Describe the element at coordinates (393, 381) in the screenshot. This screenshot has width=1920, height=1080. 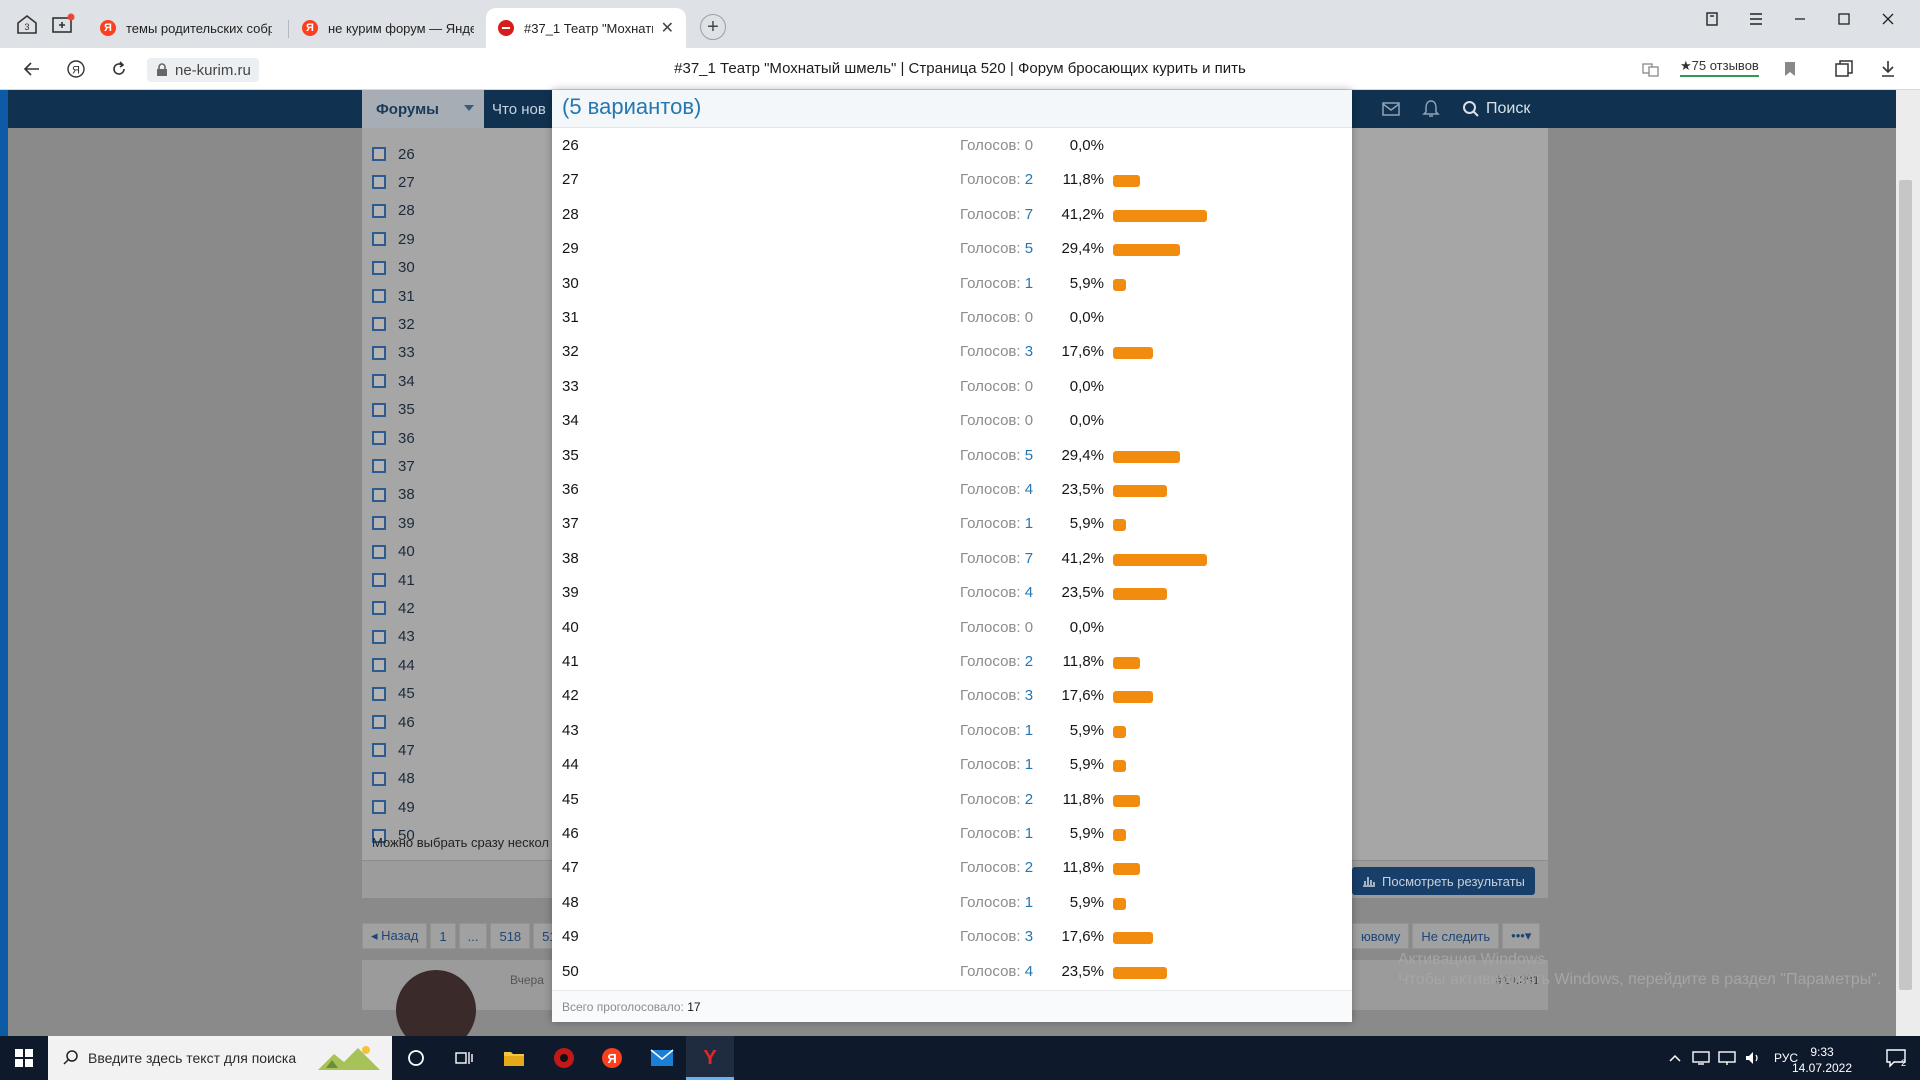
I see `vote-option: 34` at that location.